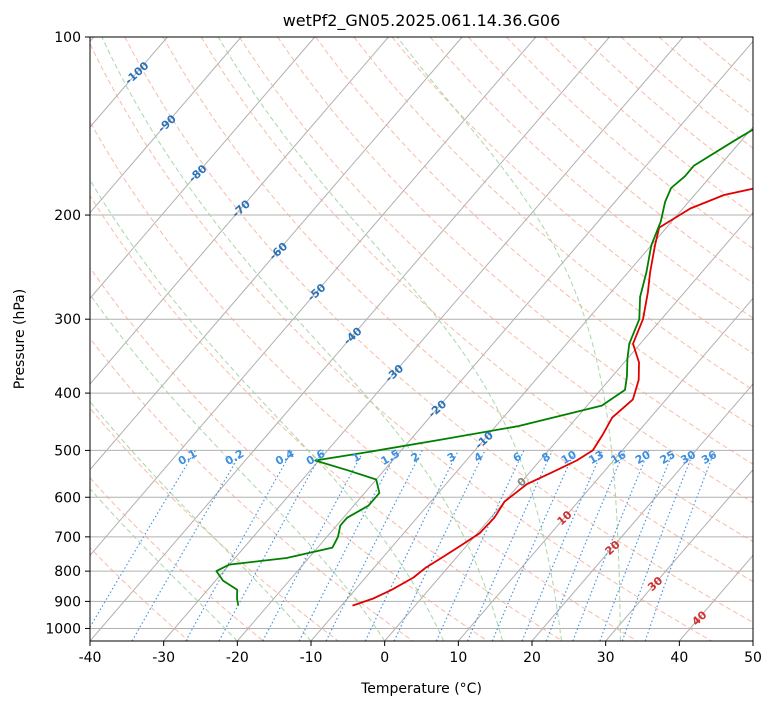 The width and height of the screenshot is (775, 708). Describe the element at coordinates (20, 339) in the screenshot. I see `y-axis-label: Pressure (hPa)` at that location.